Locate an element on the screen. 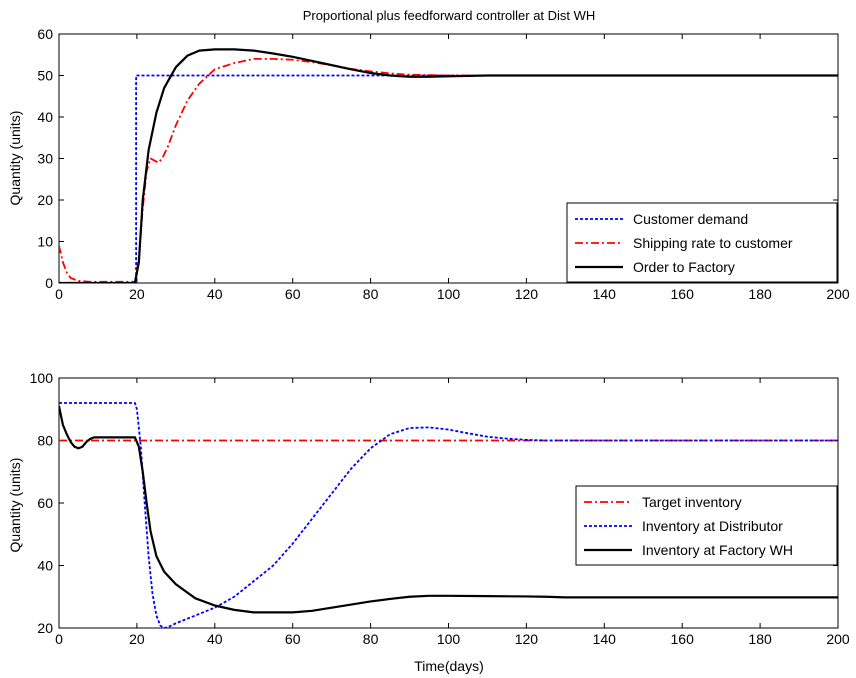 The width and height of the screenshot is (856, 678). legend-label: Customer demand is located at coordinates (690, 219).